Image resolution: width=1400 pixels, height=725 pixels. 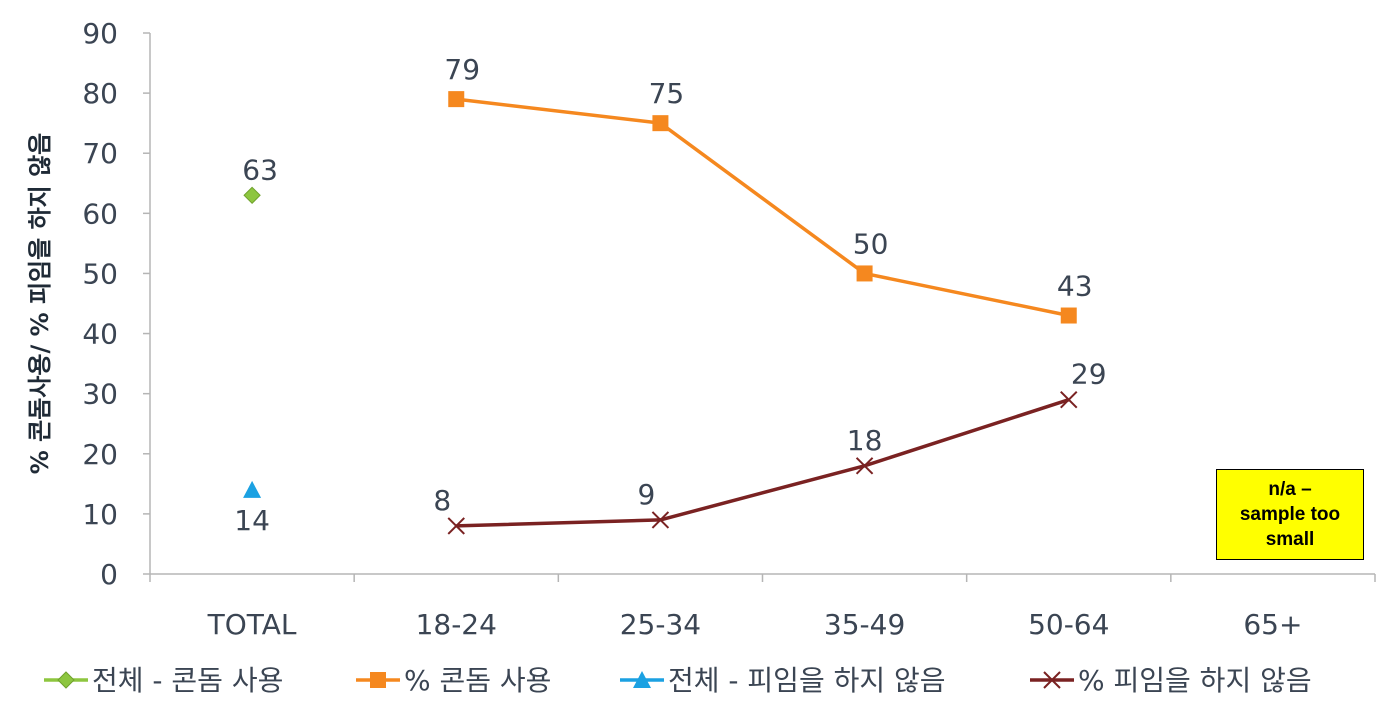 What do you see at coordinates (252, 624) in the screenshot?
I see `x-tick-label: TOTAL` at bounding box center [252, 624].